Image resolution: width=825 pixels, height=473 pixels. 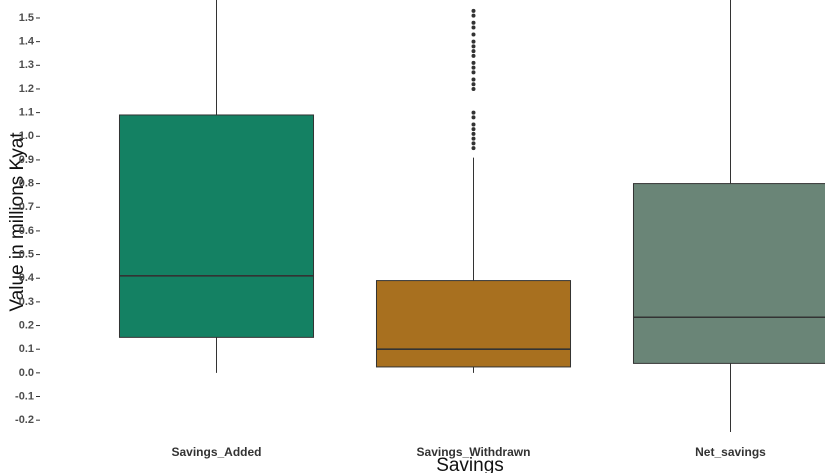 I want to click on y-tick-label: 1.5, so click(x=26, y=18).